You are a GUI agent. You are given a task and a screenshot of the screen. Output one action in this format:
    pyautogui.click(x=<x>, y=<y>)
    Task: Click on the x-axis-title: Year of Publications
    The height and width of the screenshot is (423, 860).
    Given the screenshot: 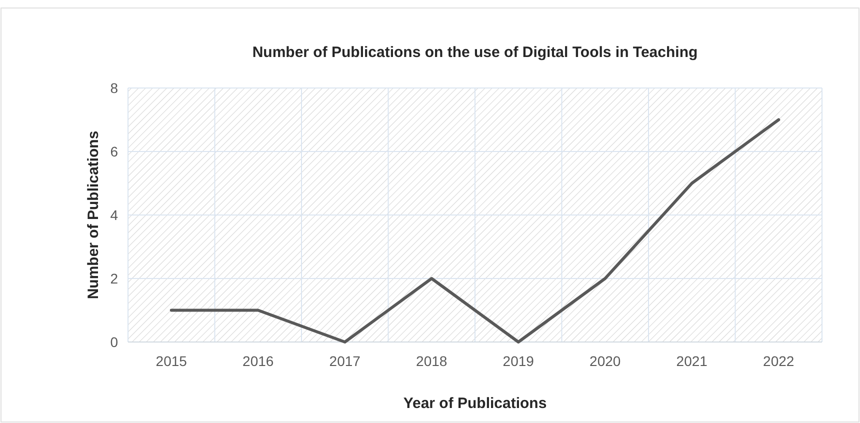 What is the action you would take?
    pyautogui.click(x=475, y=403)
    